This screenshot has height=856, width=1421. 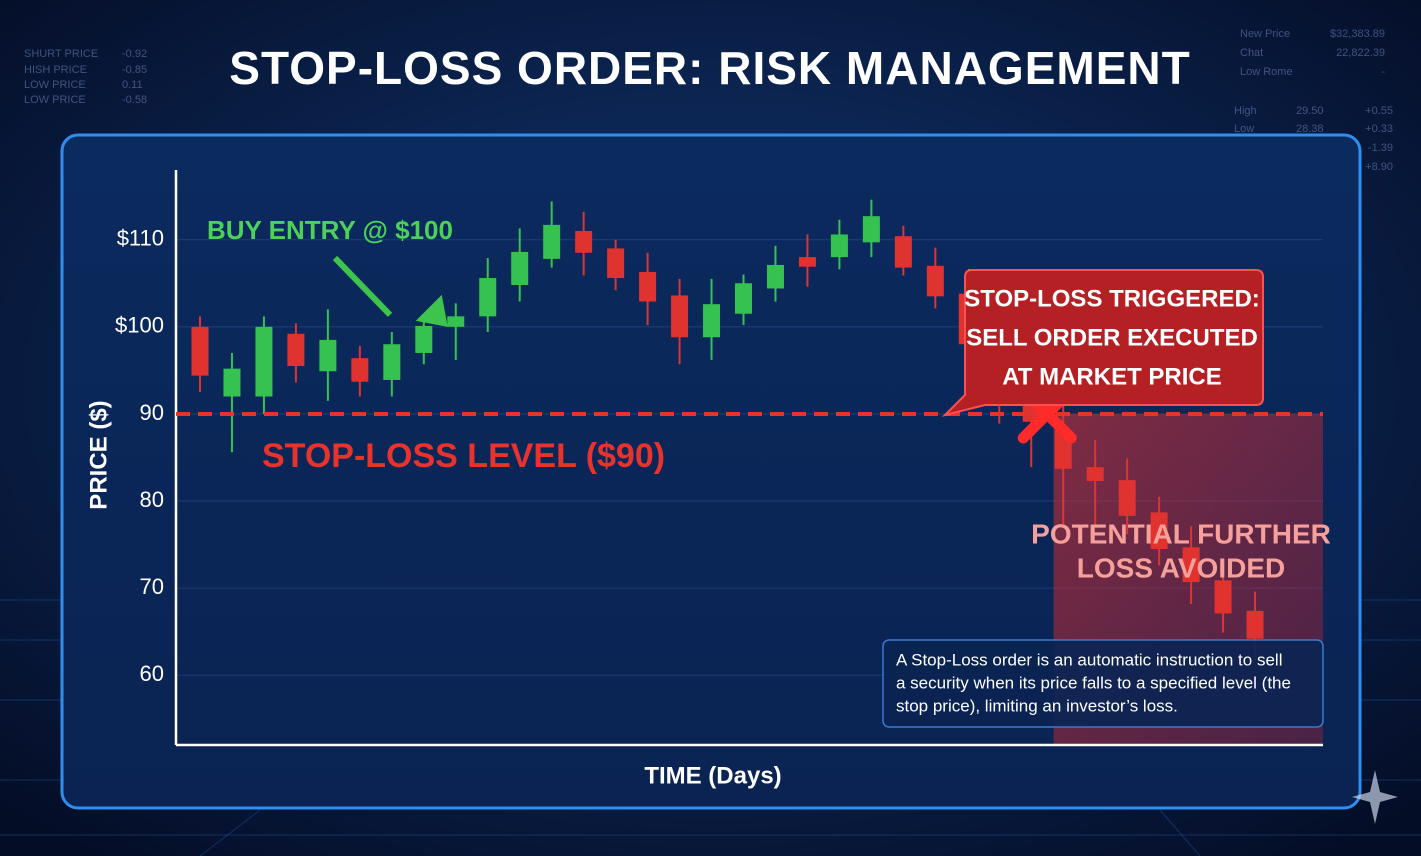 What do you see at coordinates (152, 499) in the screenshot?
I see `y-tick-label: 80` at bounding box center [152, 499].